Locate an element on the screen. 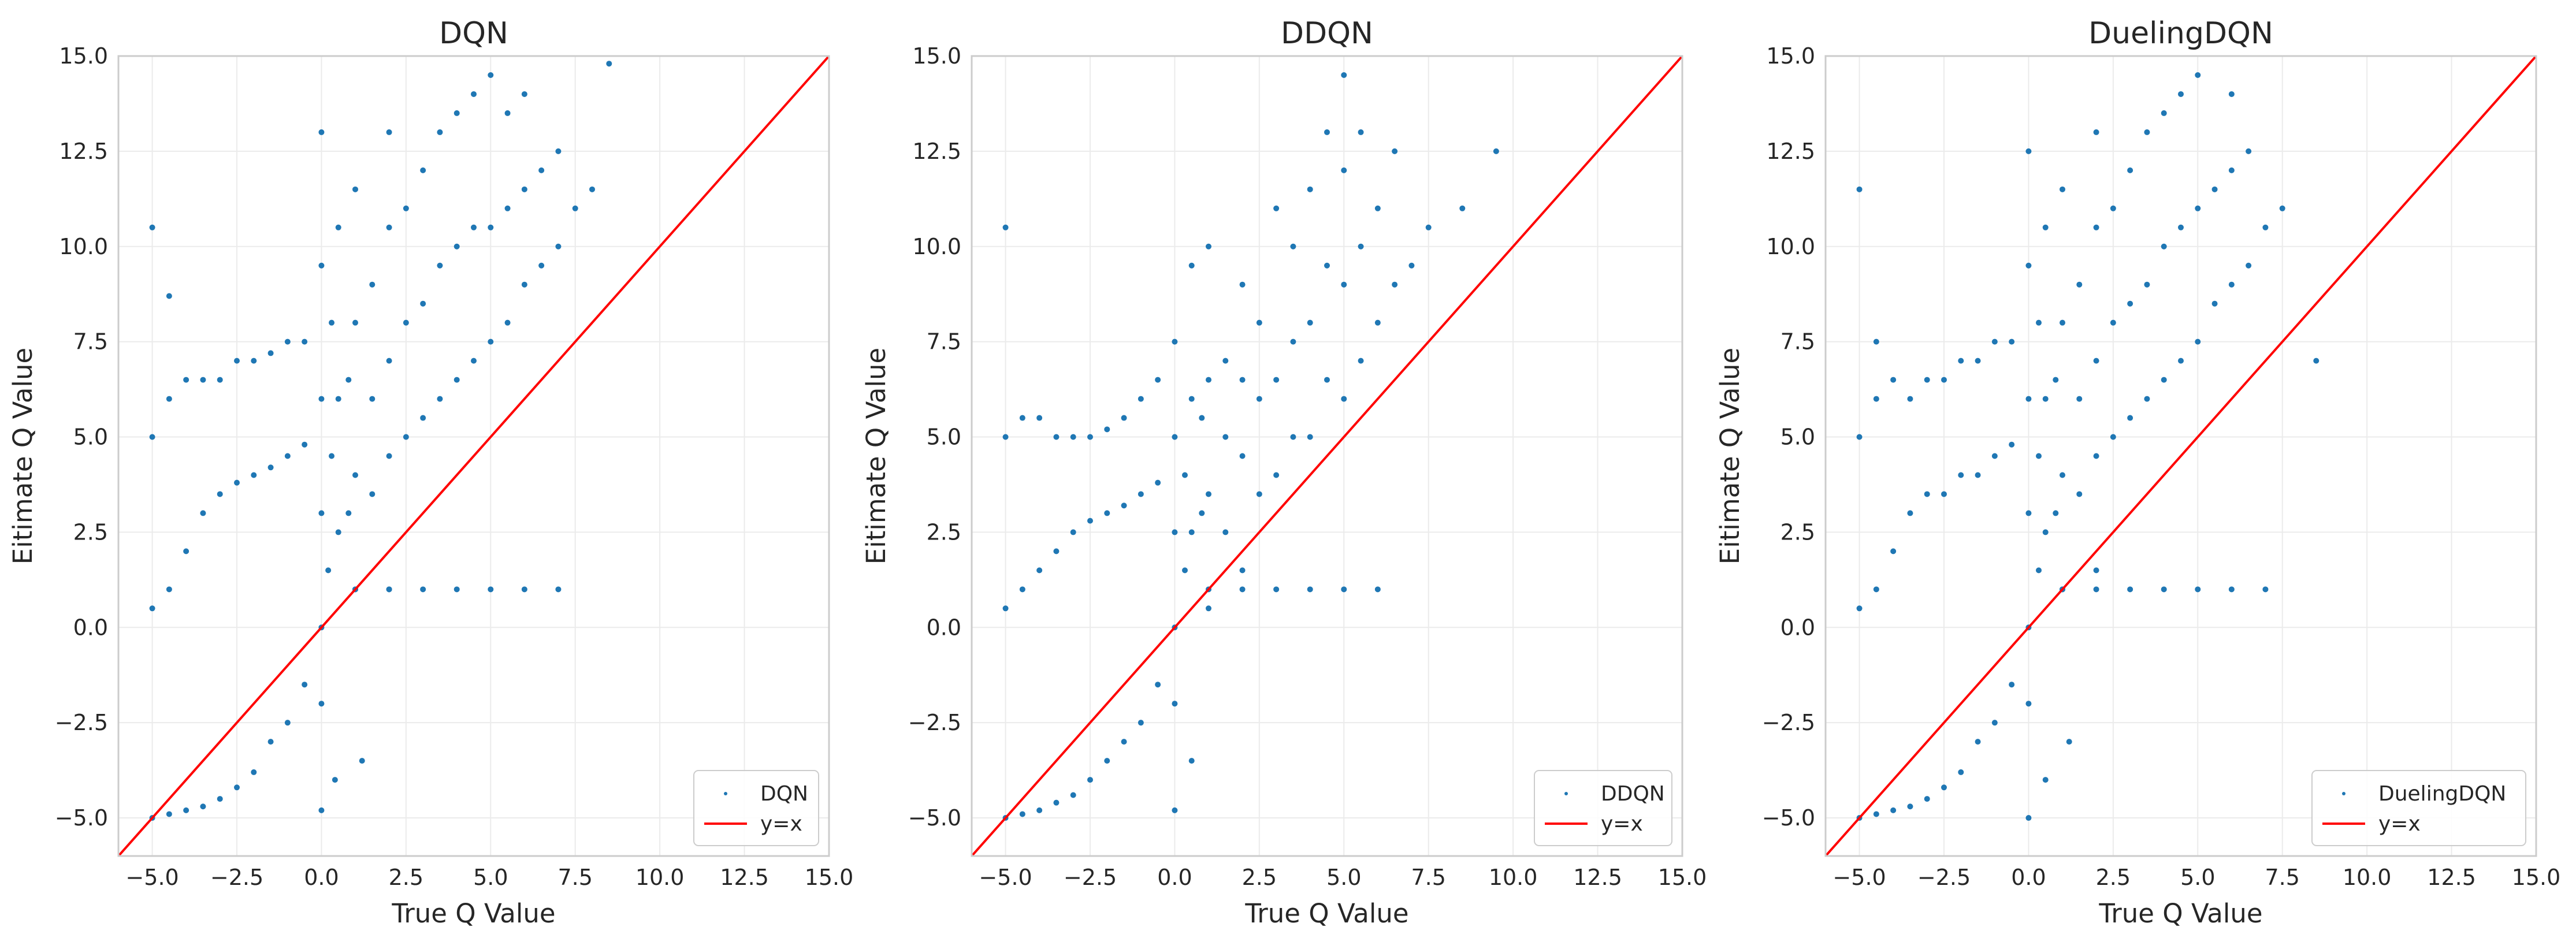 Image resolution: width=2576 pixels, height=949 pixels. y-tick-label: 7.5 is located at coordinates (1797, 342).